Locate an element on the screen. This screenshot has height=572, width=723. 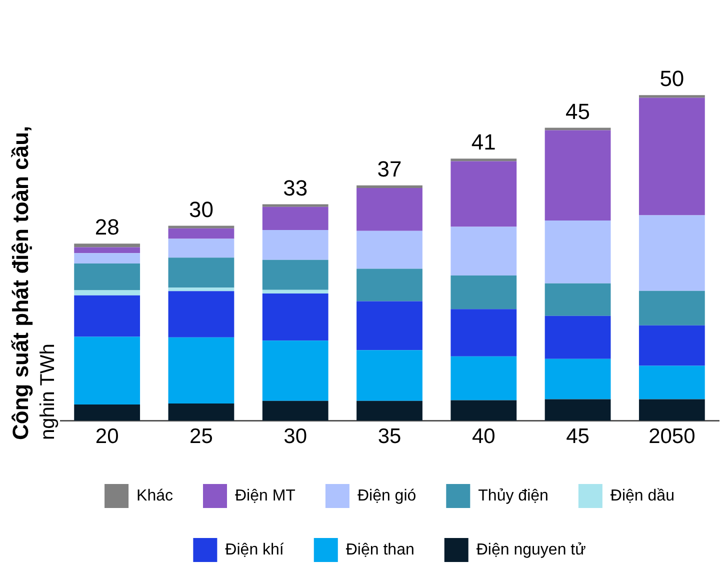
annotation: 37 is located at coordinates (389, 169).